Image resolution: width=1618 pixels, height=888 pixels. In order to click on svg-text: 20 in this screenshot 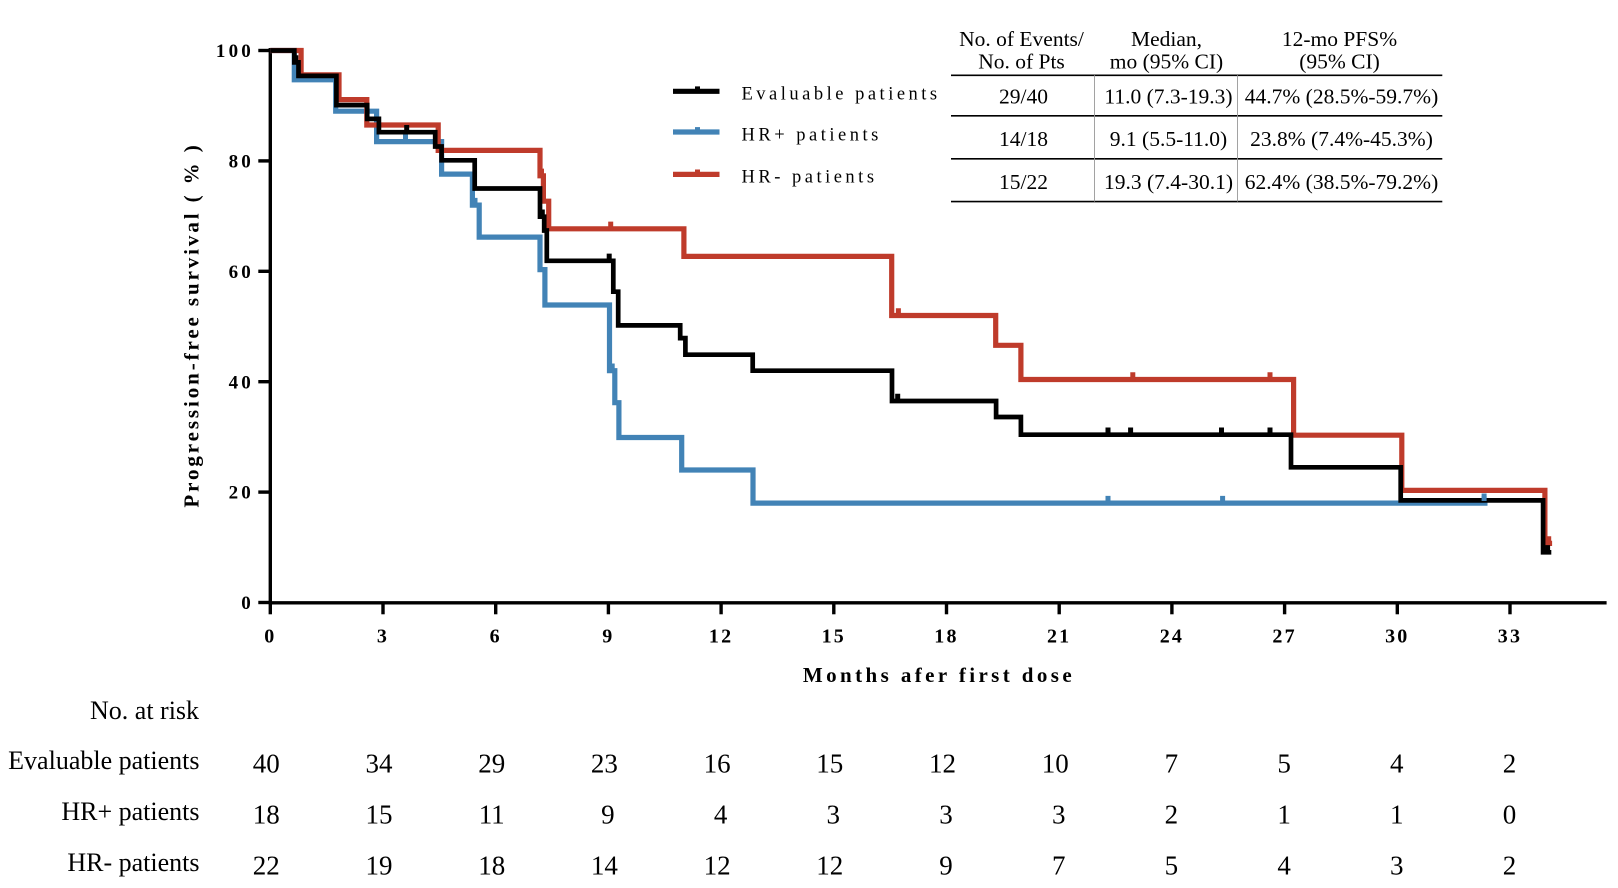, I will do `click(241, 493)`.